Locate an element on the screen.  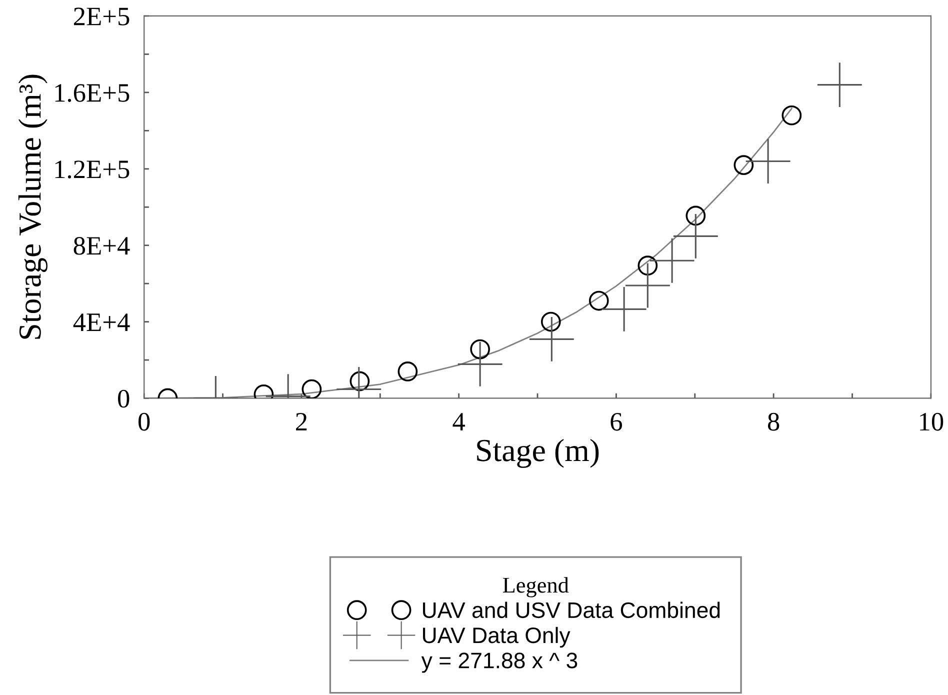
legend-label: UAV and USV Data Combined is located at coordinates (571, 610).